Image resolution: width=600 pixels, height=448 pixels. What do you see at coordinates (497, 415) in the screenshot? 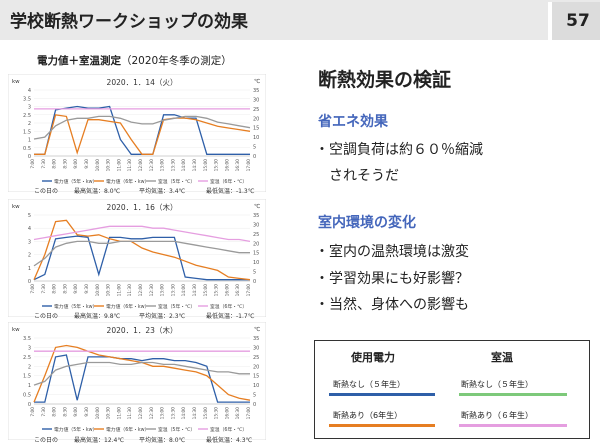
I see `legend-temp-with-label: 断熱あり（６年生）` at bounding box center [497, 415].